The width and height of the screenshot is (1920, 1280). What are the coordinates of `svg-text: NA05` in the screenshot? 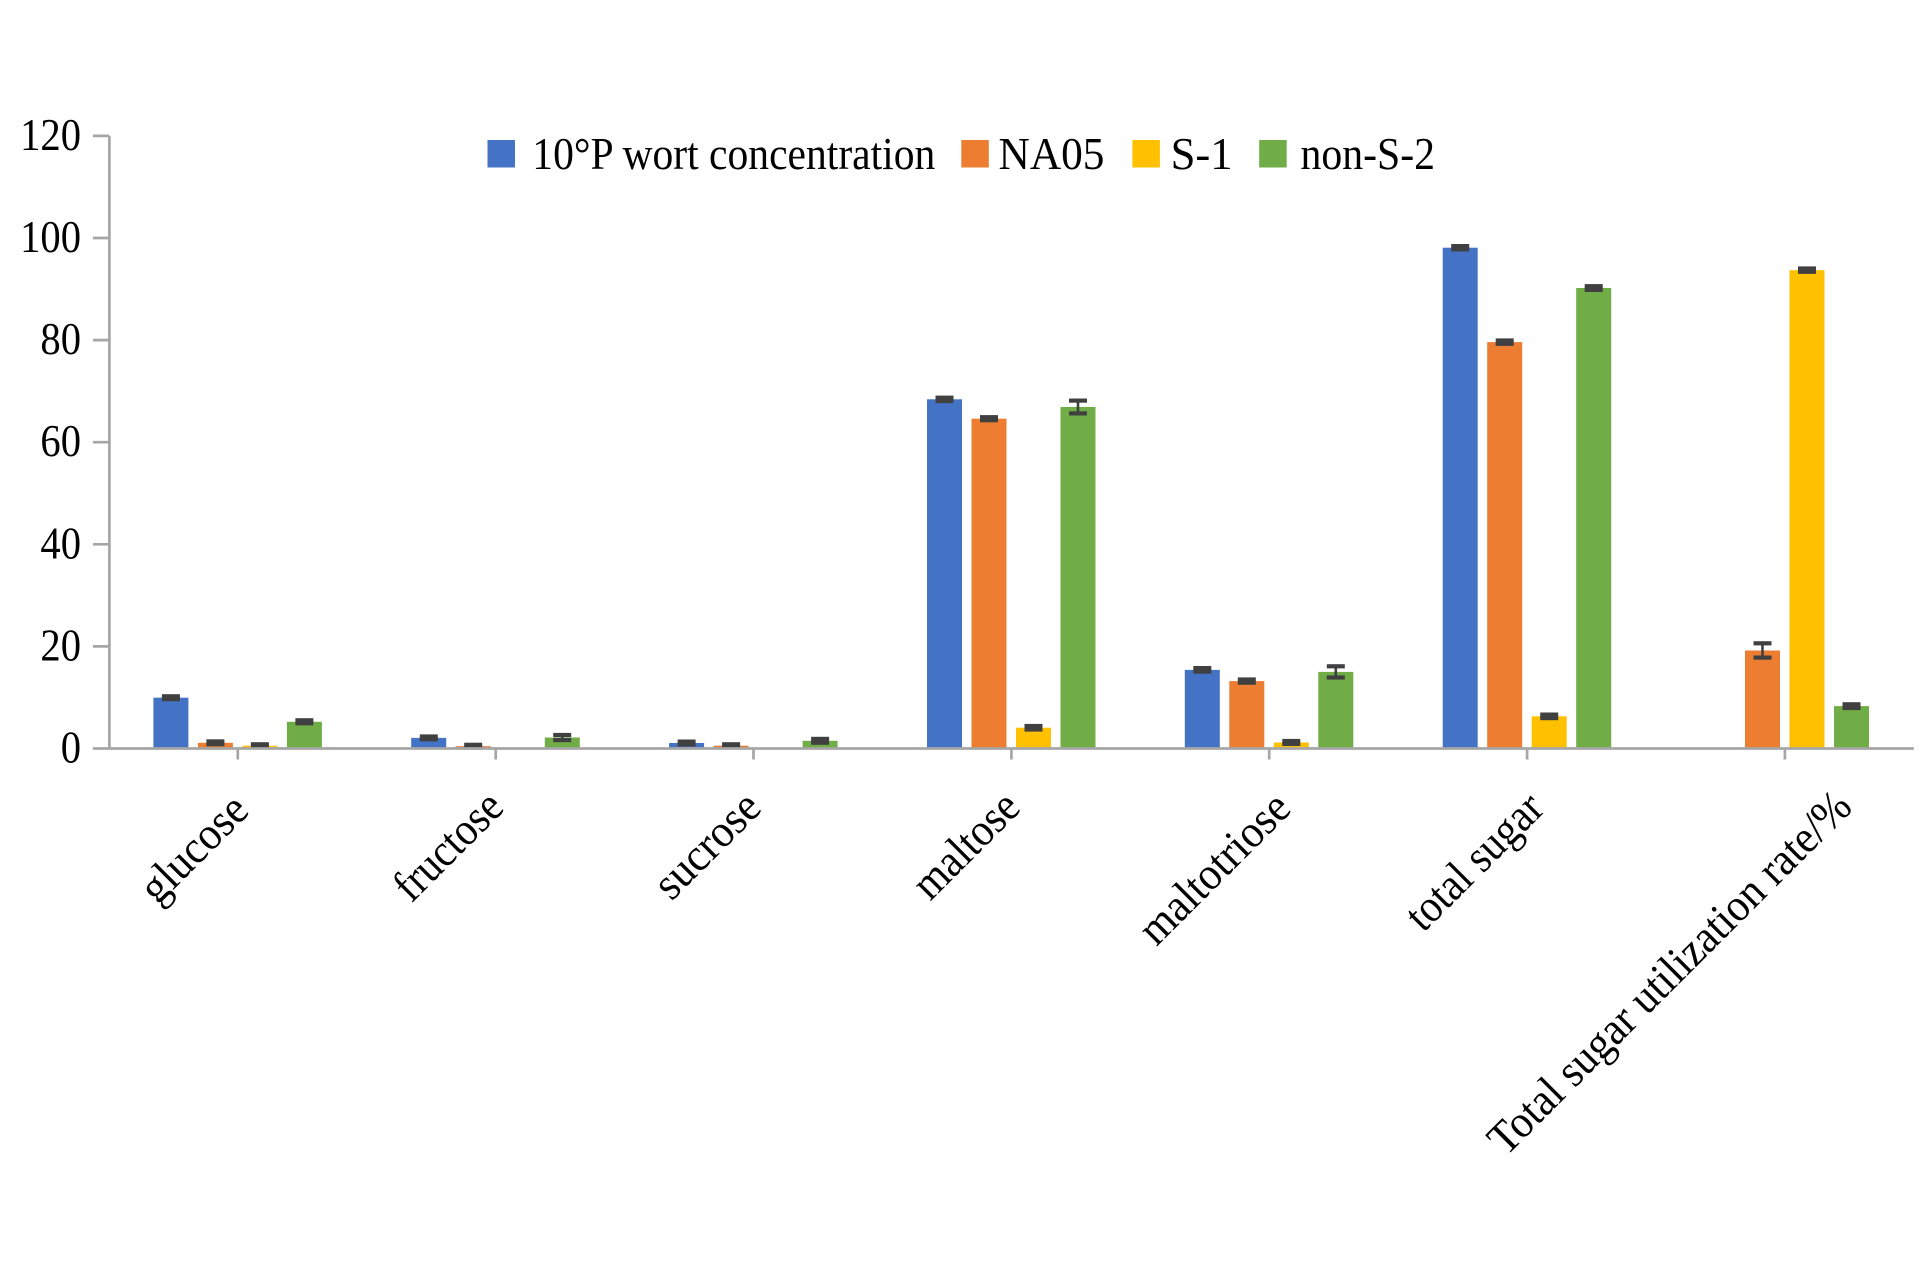 It's located at (1052, 153).